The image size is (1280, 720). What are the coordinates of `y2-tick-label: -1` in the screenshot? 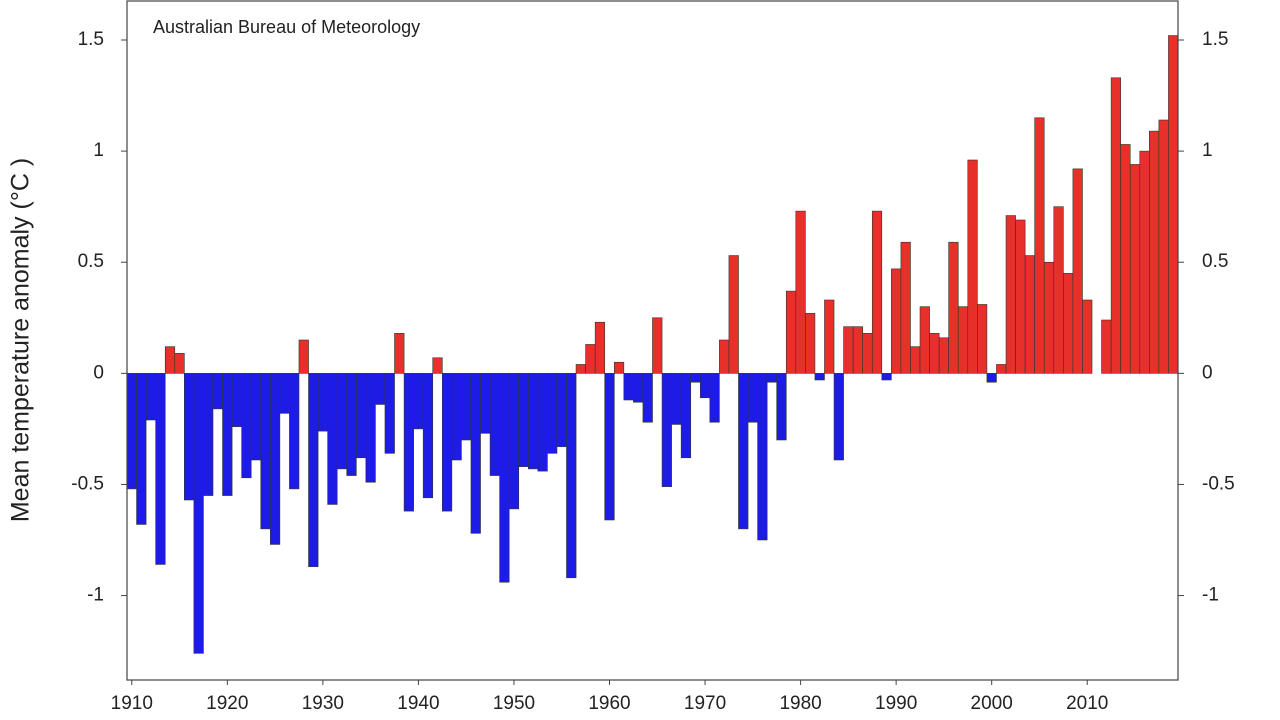 It's located at (1210, 595).